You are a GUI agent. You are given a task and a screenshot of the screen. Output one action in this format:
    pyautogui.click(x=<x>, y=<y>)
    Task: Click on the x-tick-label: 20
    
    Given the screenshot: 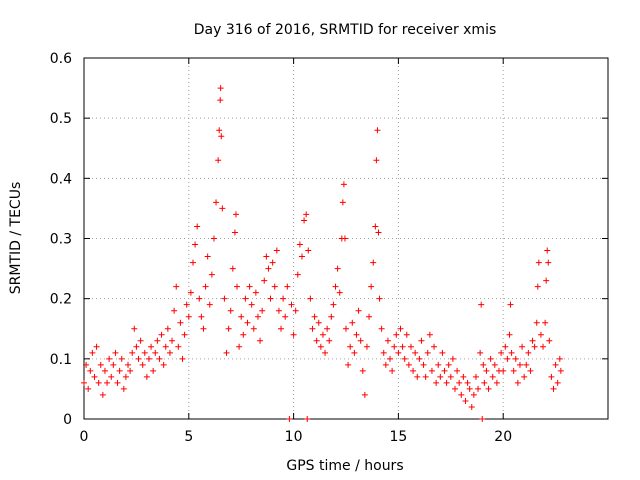 What is the action you would take?
    pyautogui.click(x=503, y=437)
    